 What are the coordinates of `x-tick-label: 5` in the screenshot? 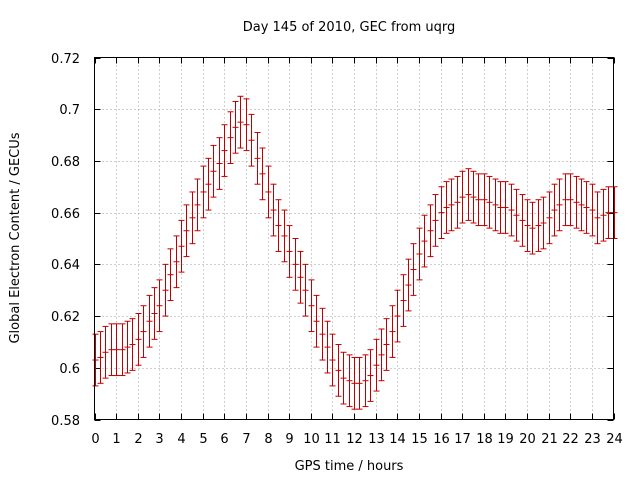 It's located at (203, 439).